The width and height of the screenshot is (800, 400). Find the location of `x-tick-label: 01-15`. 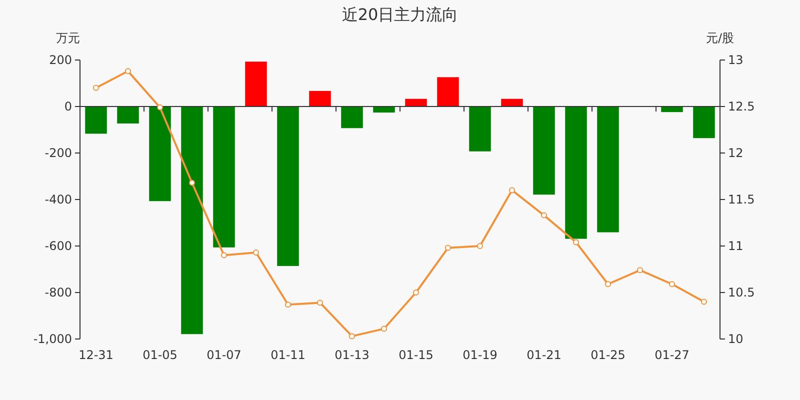

x-tick-label: 01-15 is located at coordinates (416, 355).